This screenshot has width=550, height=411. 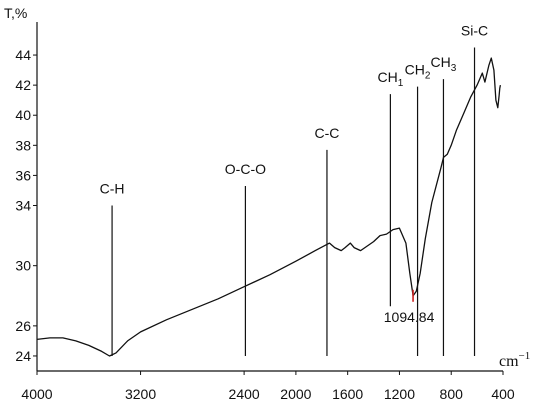 What do you see at coordinates (23, 206) in the screenshot?
I see `y-tick-label: 34` at bounding box center [23, 206].